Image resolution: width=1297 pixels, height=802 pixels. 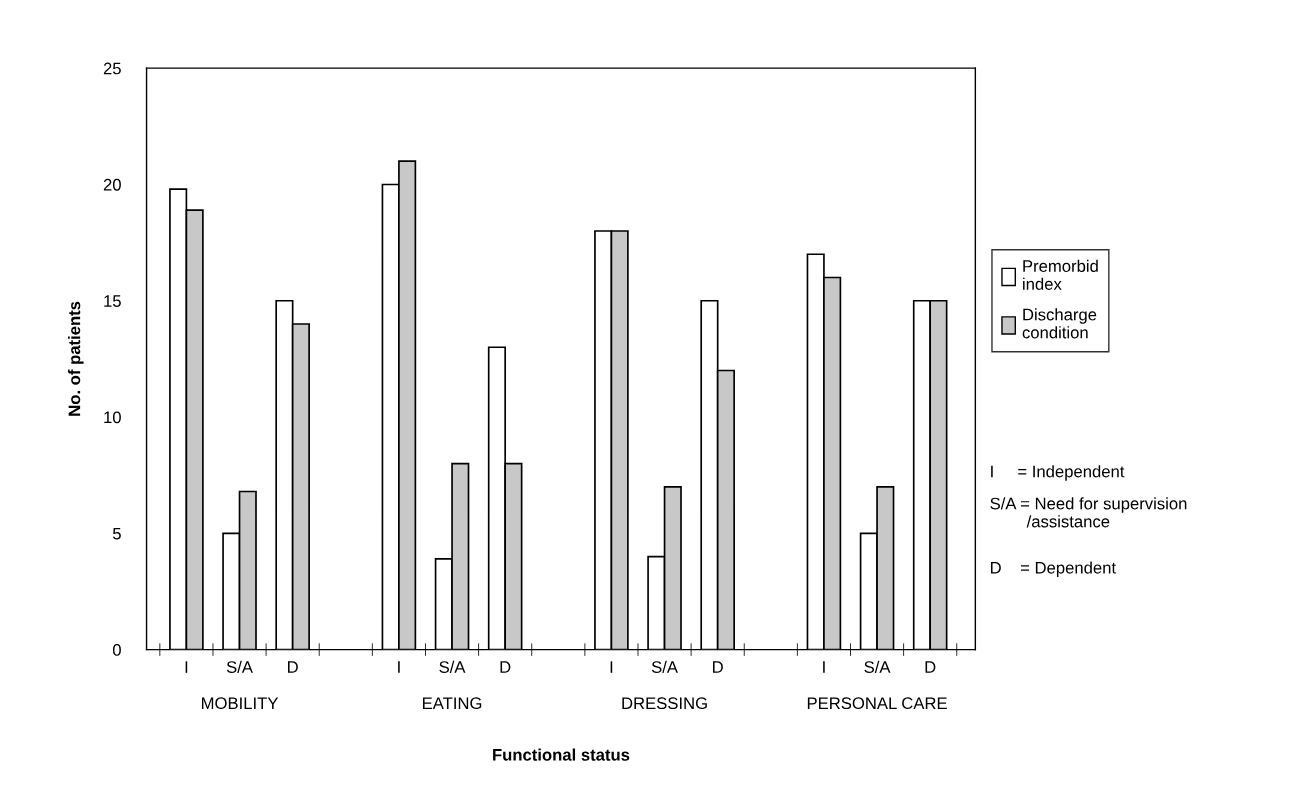 I want to click on x-axis-title: Functional status, so click(x=561, y=754).